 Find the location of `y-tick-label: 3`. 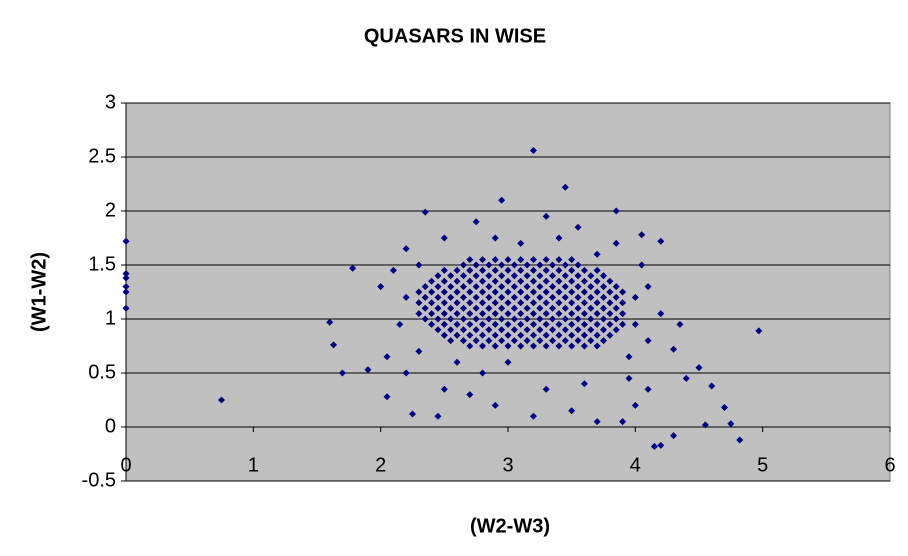

y-tick-label: 3 is located at coordinates (110, 102).